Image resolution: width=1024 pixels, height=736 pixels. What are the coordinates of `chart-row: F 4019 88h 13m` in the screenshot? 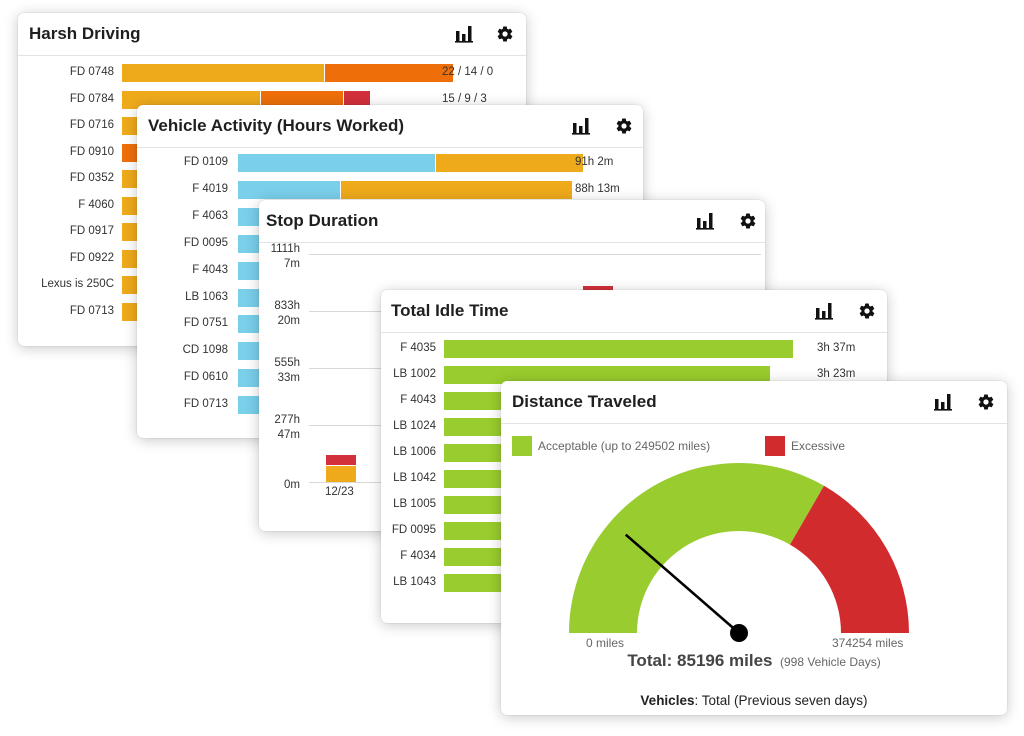 It's located at (390, 190).